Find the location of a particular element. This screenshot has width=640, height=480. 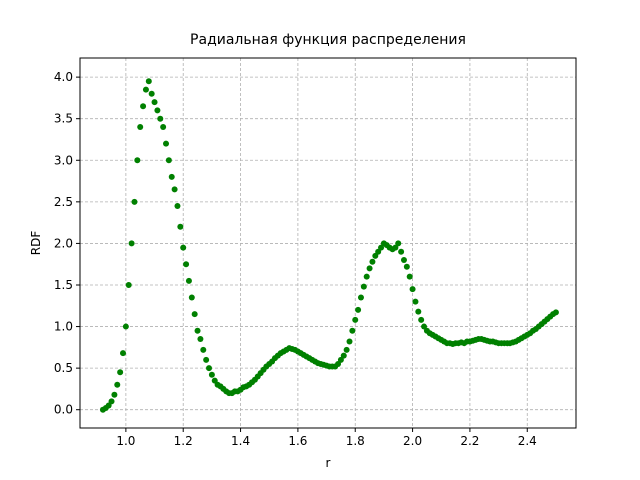

x-tick-label: 1.6 is located at coordinates (297, 441).